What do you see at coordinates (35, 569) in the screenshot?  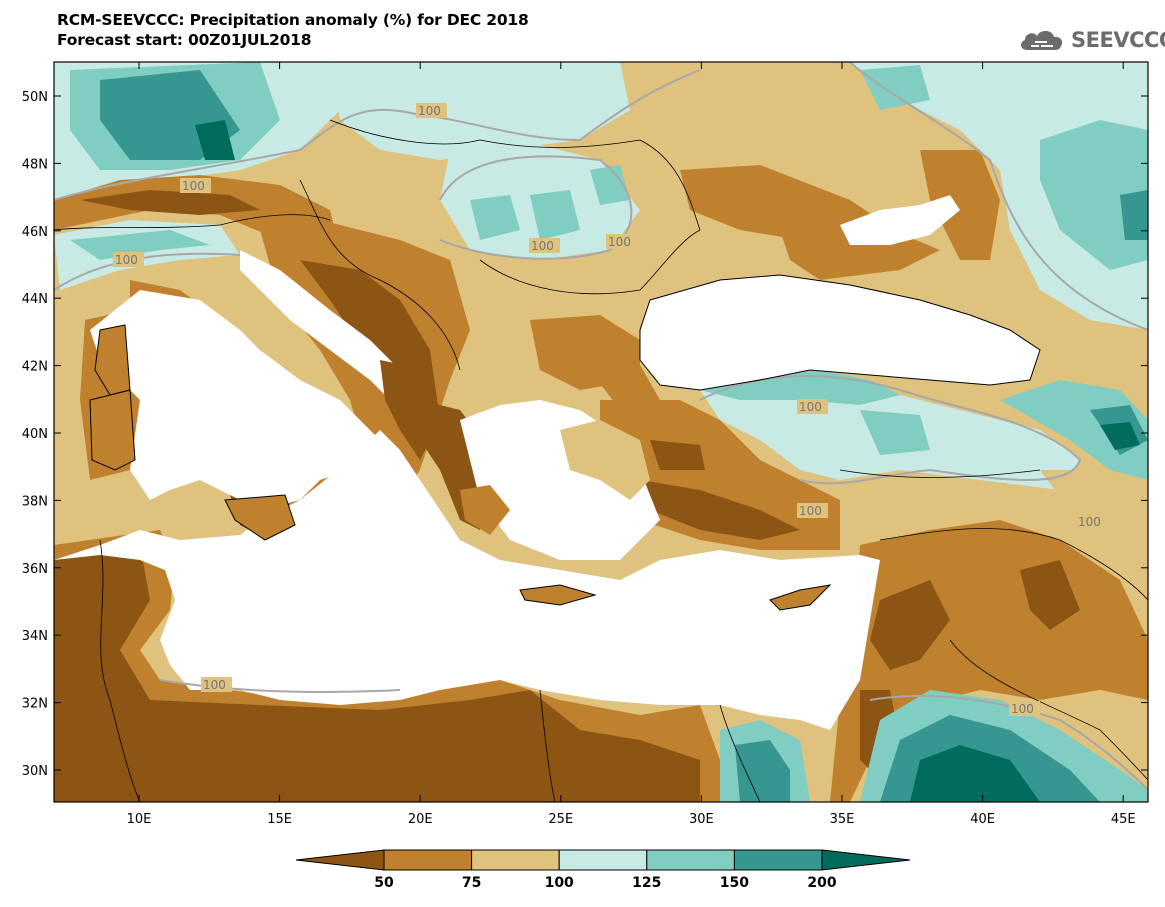 I see `lat-label: 36N` at bounding box center [35, 569].